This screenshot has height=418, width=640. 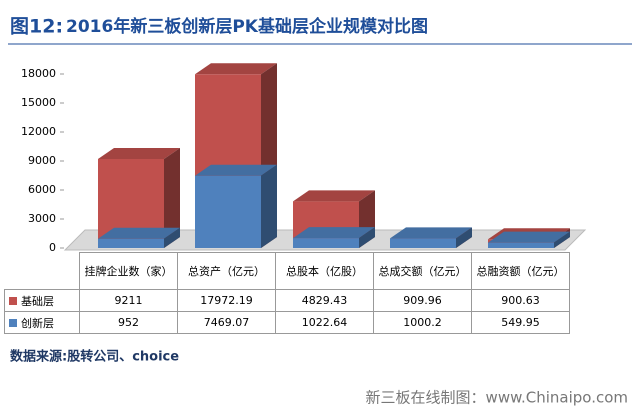 What do you see at coordinates (38, 73) in the screenshot?
I see `y-tick-label: 18000` at bounding box center [38, 73].